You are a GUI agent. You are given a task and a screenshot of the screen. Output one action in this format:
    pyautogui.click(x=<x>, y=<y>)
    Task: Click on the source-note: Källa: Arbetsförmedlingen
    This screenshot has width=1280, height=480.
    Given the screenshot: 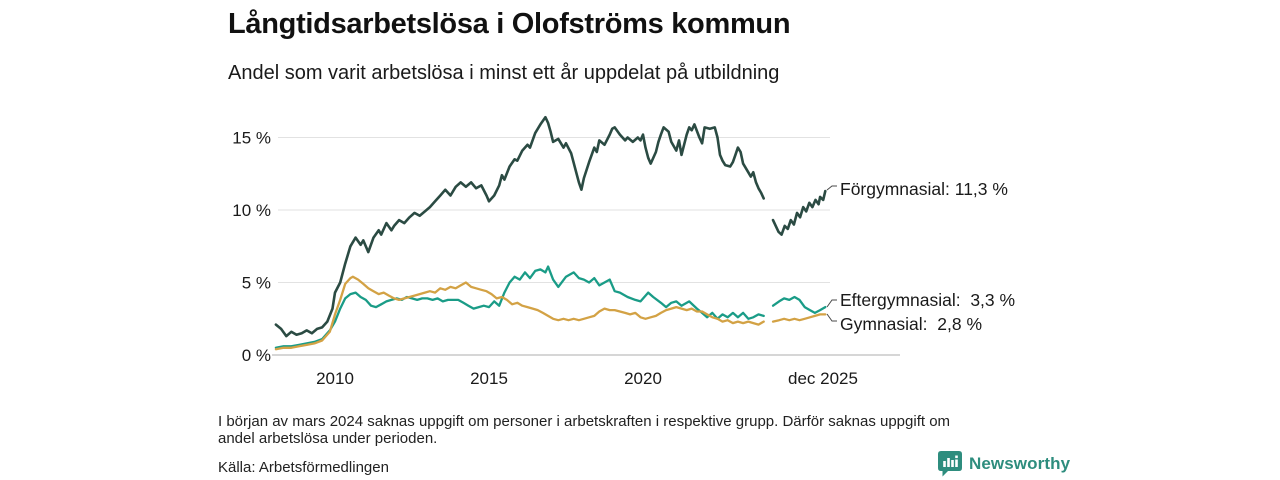 What is the action you would take?
    pyautogui.click(x=303, y=467)
    